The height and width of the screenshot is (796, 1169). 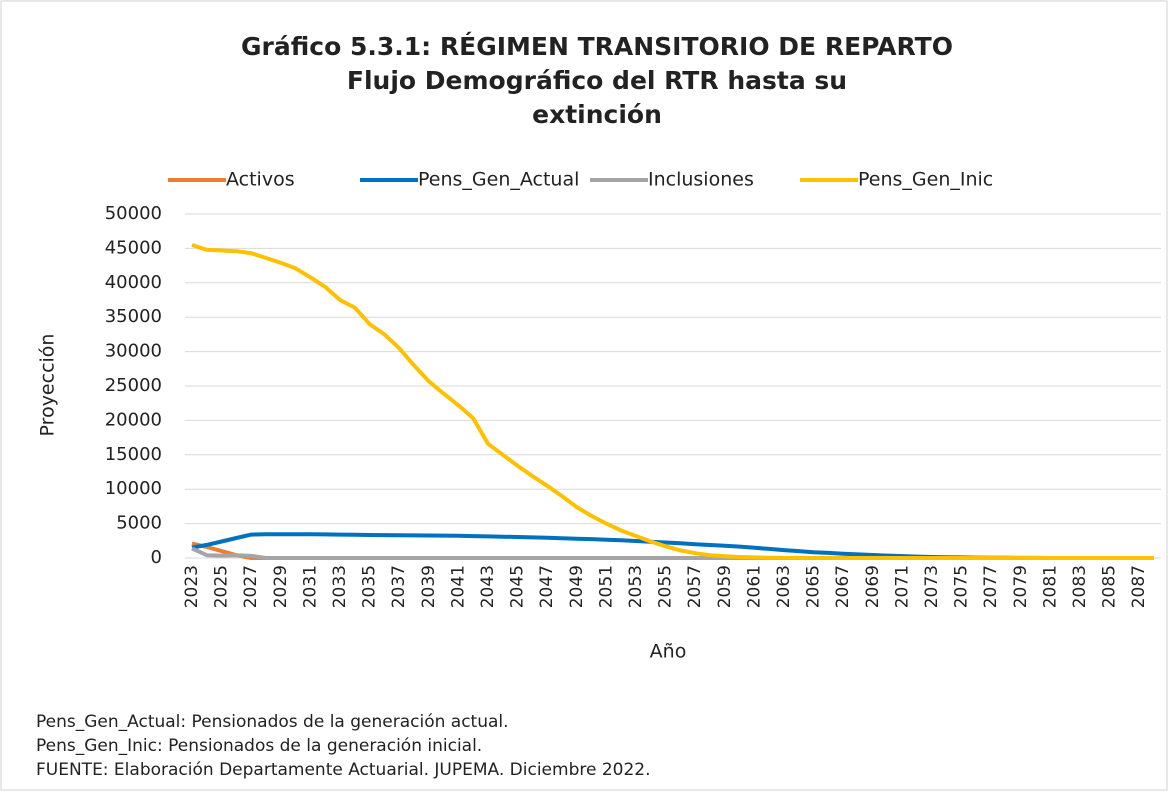 What do you see at coordinates (133, 385) in the screenshot?
I see `y-tick-label: 25000` at bounding box center [133, 385].